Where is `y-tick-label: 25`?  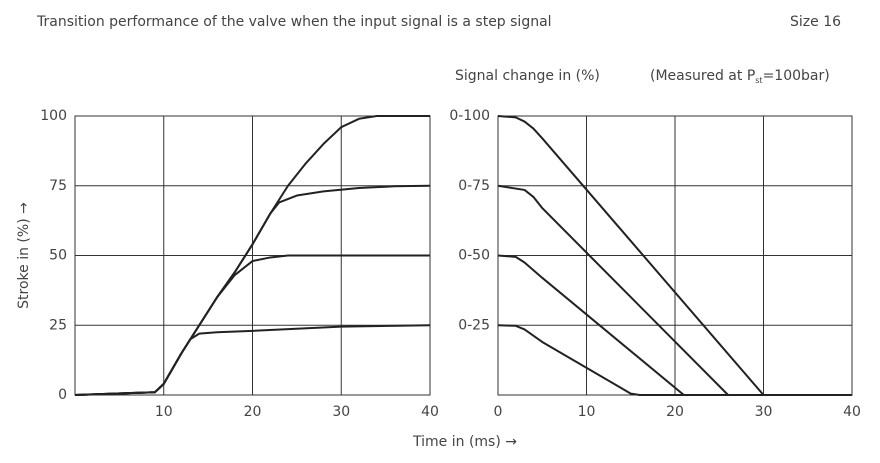 y-tick-label: 25 is located at coordinates (58, 325).